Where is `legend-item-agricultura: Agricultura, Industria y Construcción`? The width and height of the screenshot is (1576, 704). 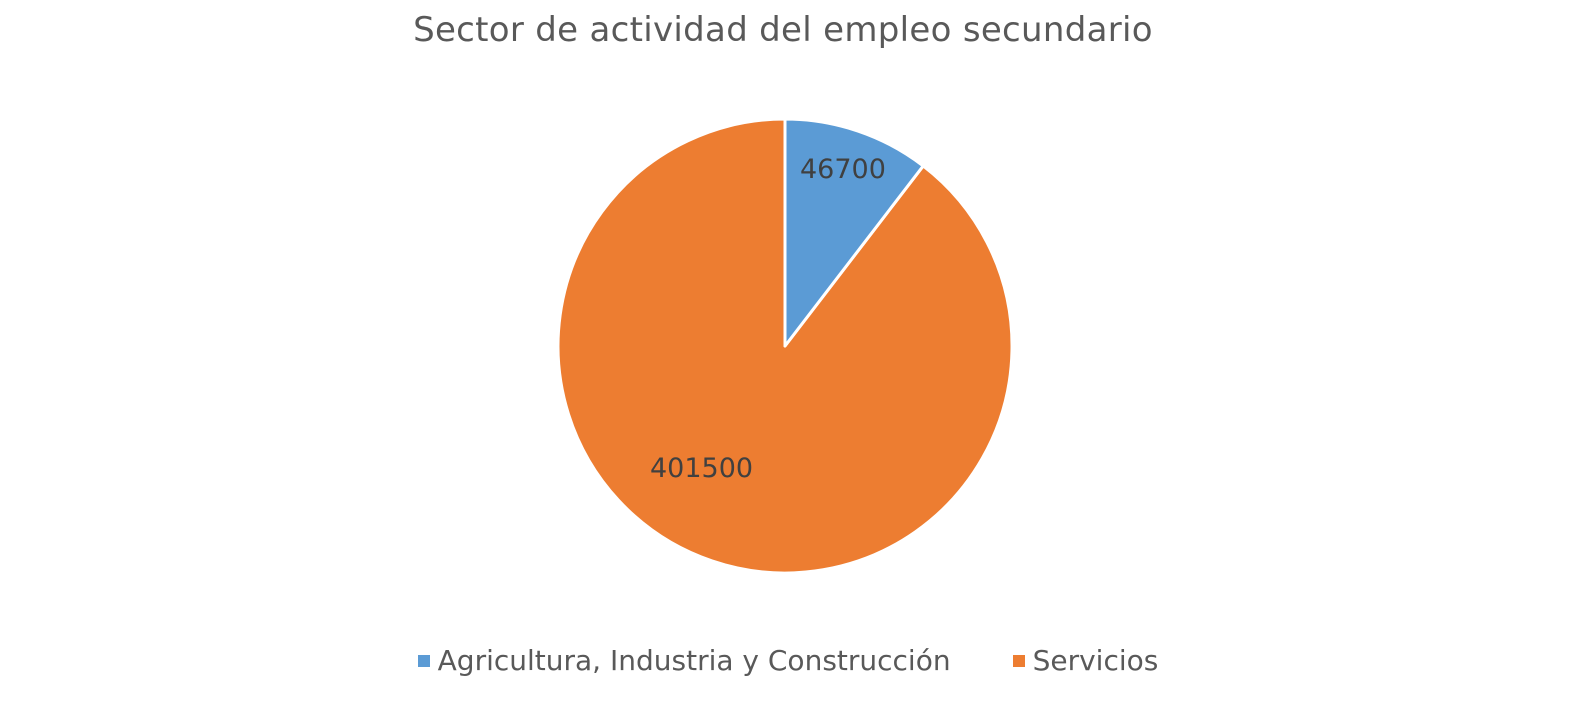
legend-item-agricultura: Agricultura, Industria y Construcción is located at coordinates (684, 660).